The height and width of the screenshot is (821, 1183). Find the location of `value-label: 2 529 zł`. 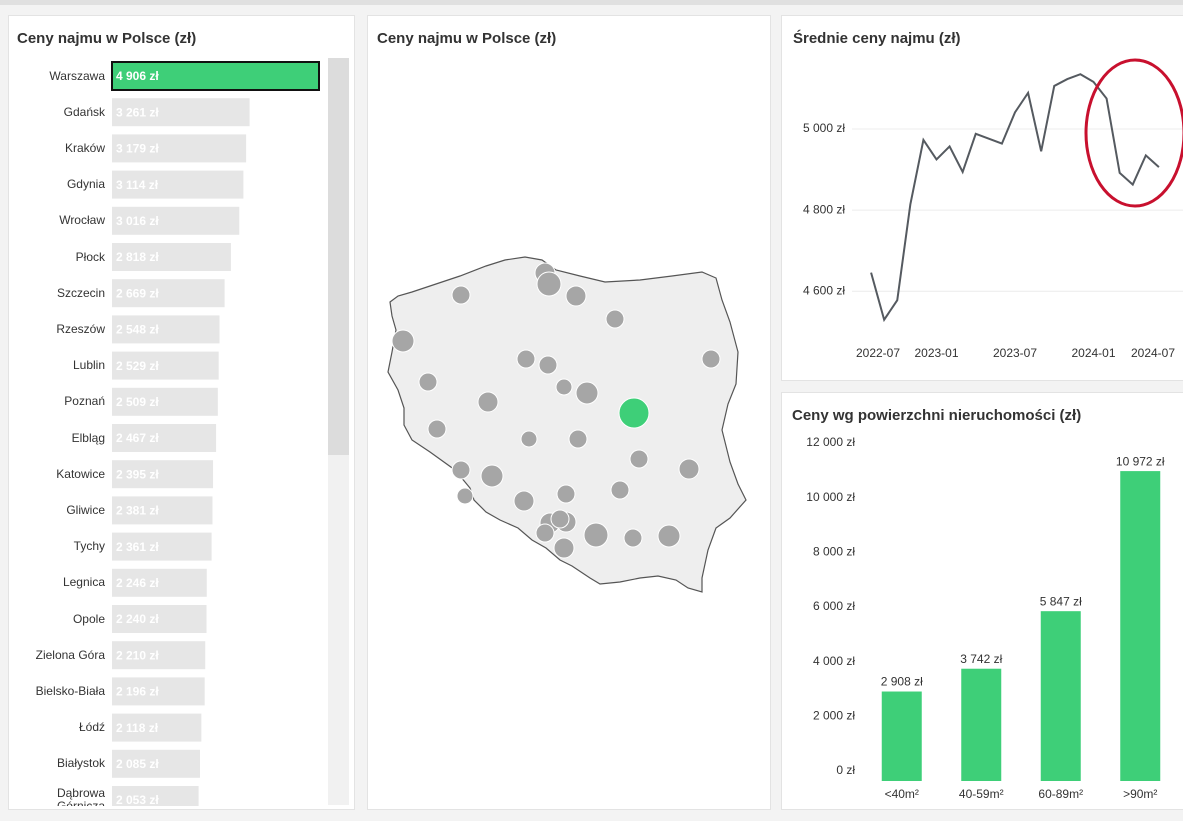

value-label: 2 529 zł is located at coordinates (137, 366).